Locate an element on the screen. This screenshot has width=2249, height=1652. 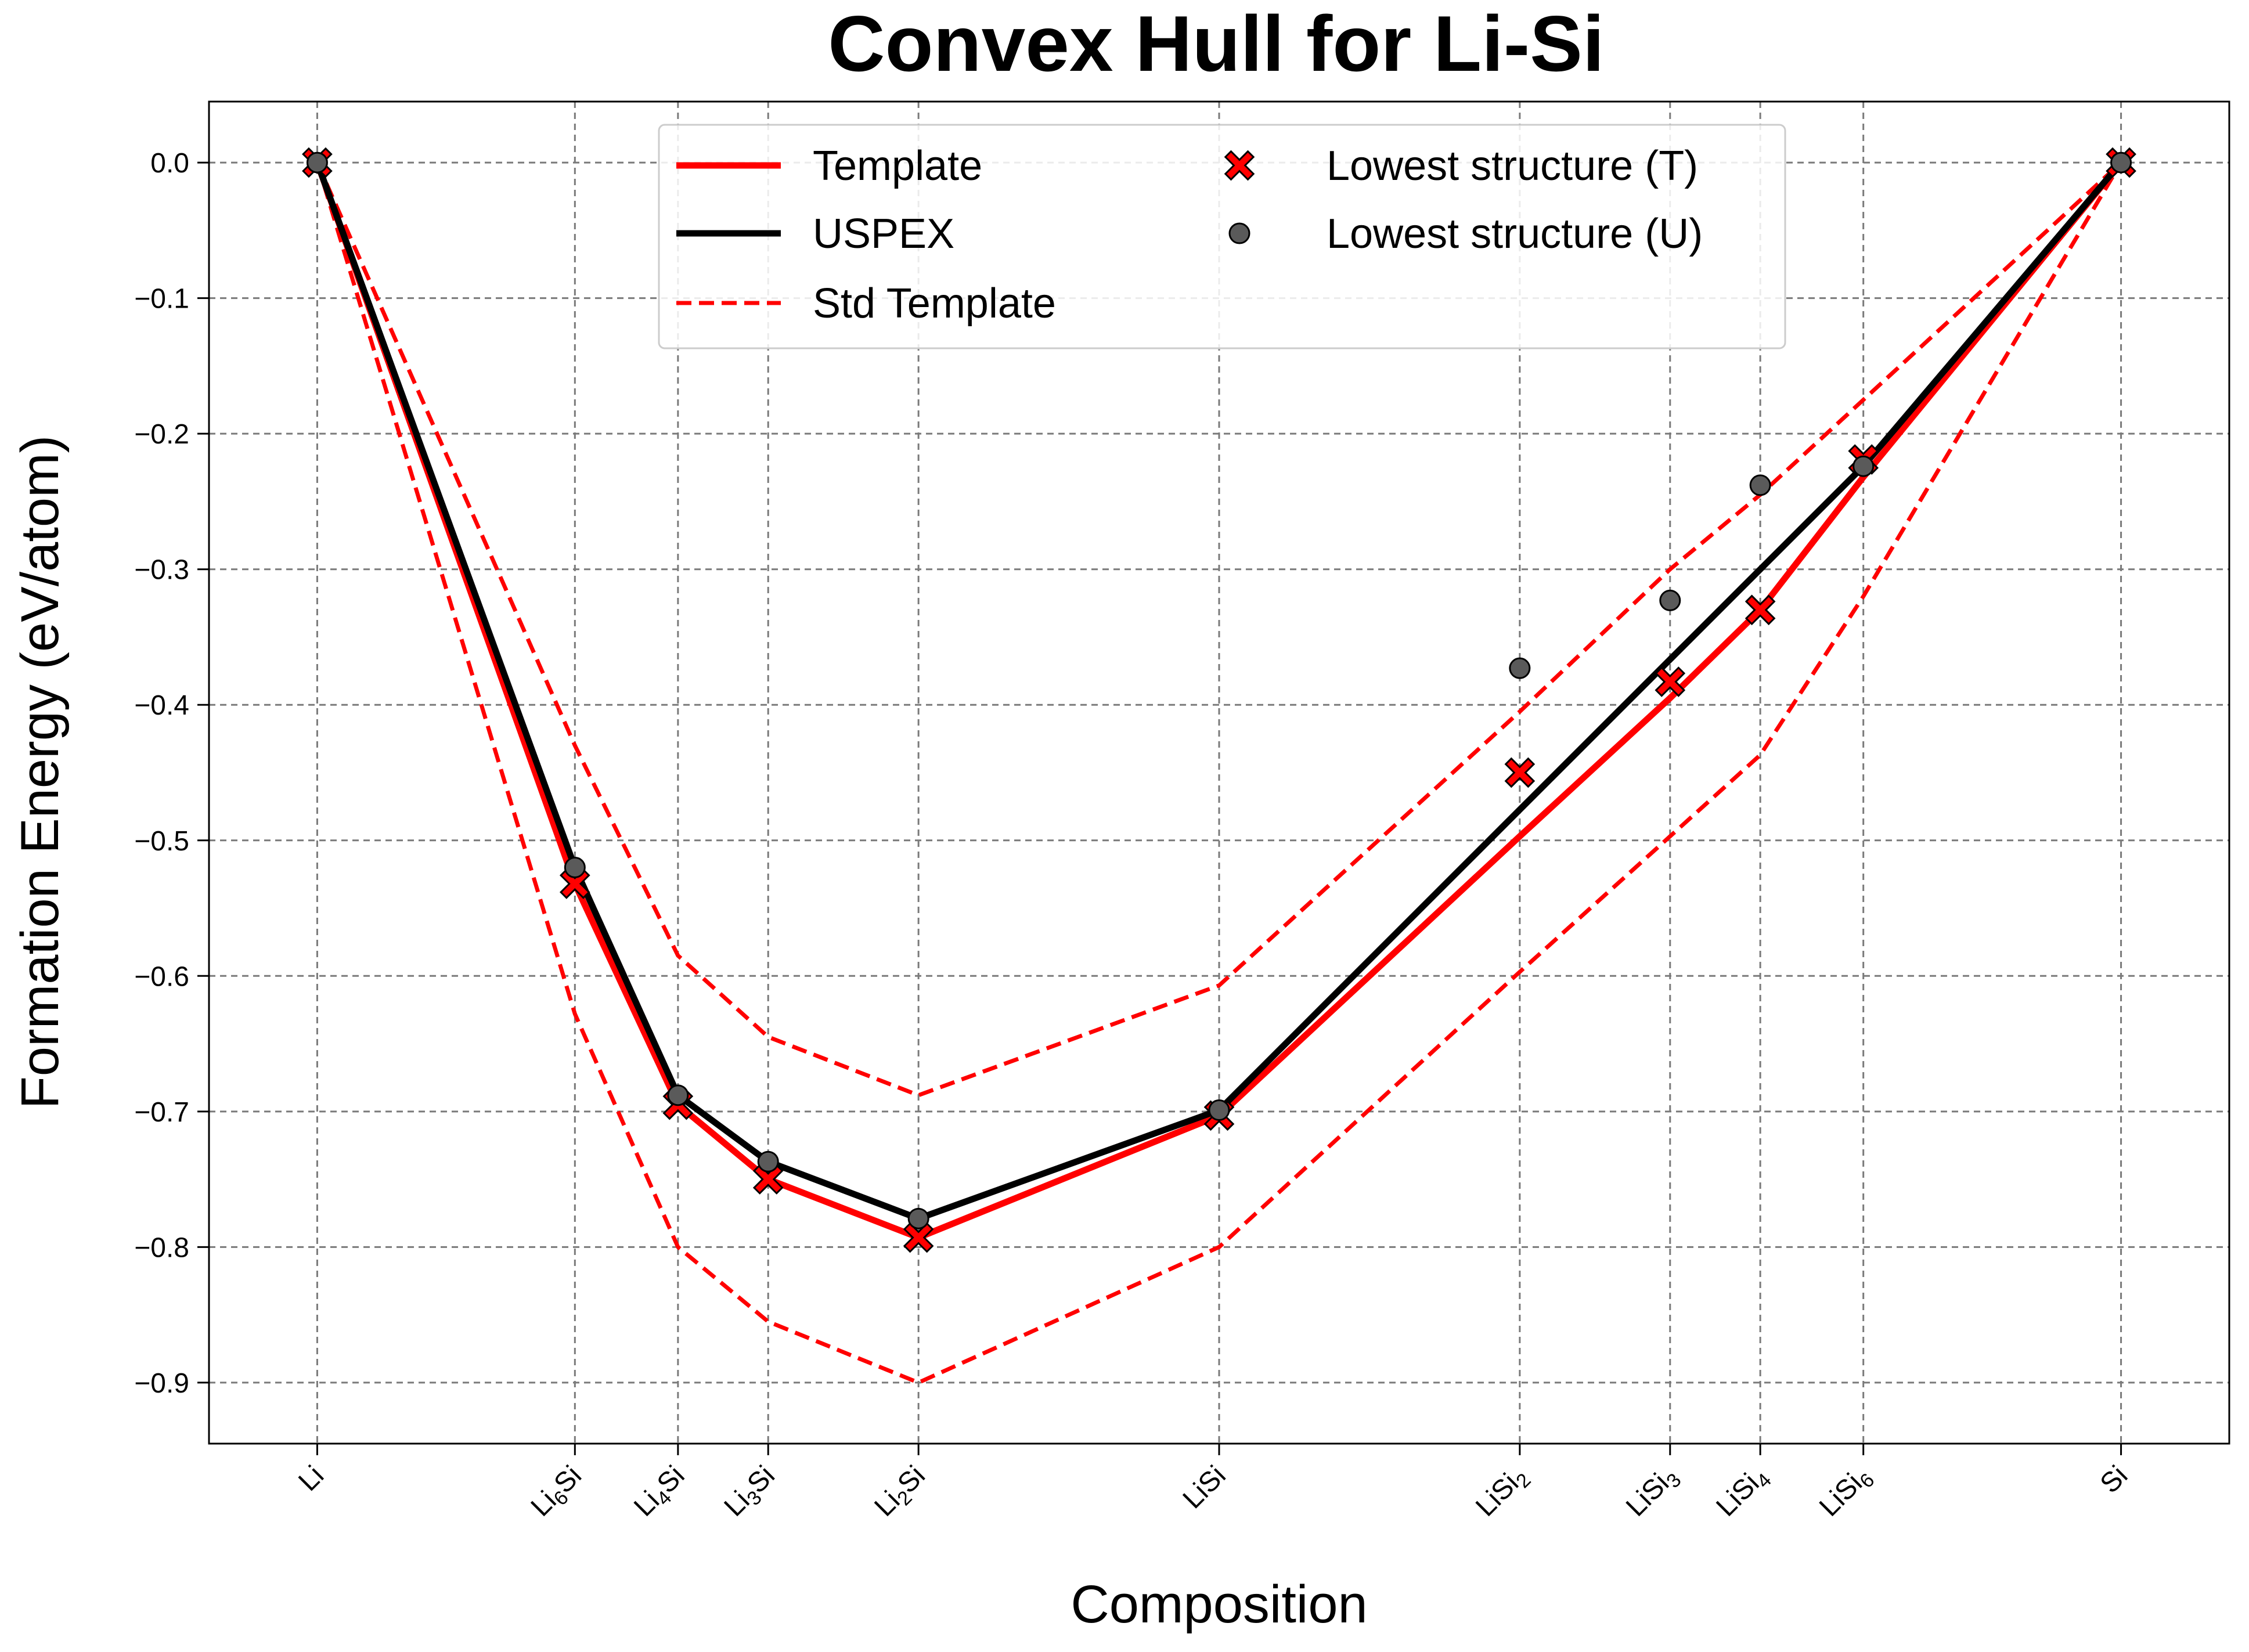
legend-swatch-x is located at coordinates (1239, 165).